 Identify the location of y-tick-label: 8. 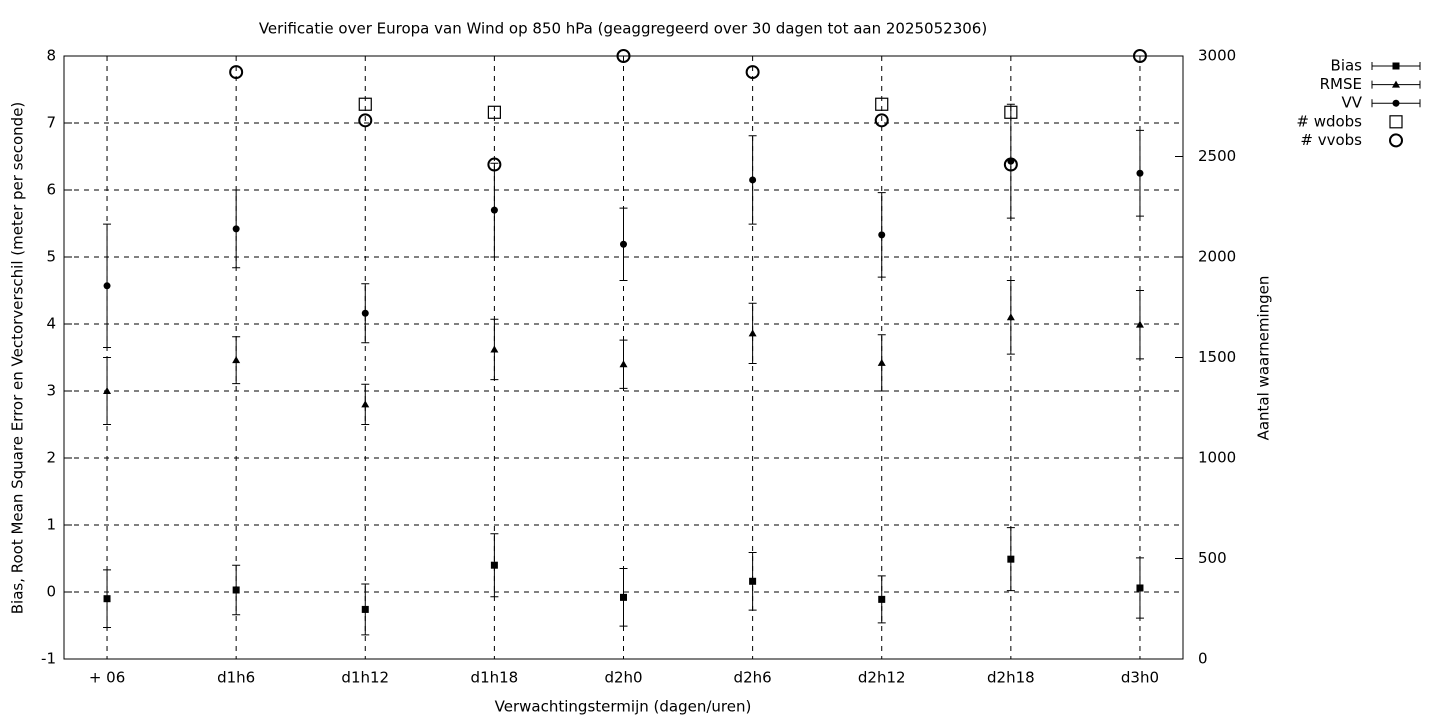
(51, 56).